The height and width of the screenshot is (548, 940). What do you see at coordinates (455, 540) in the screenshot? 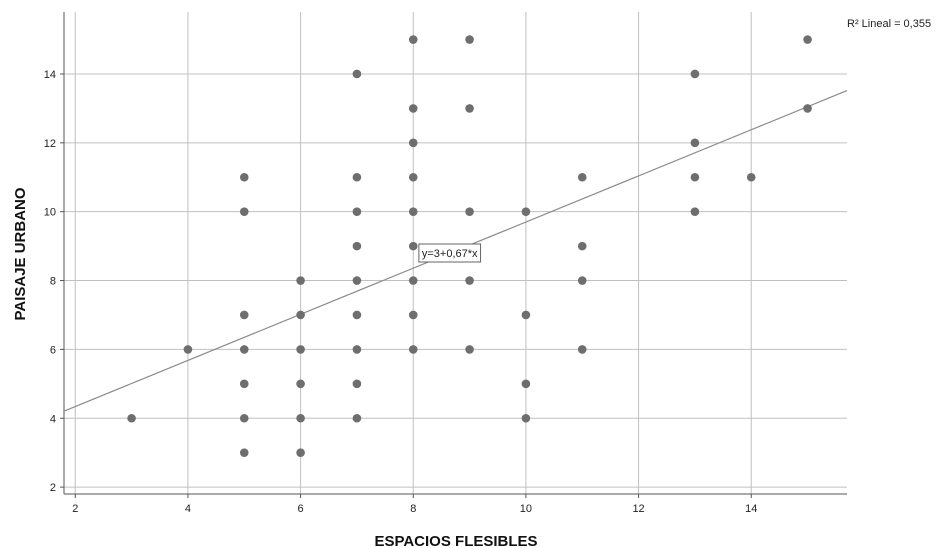
I see `x-axis-title: ESPACIOS FLESIBLES` at bounding box center [455, 540].